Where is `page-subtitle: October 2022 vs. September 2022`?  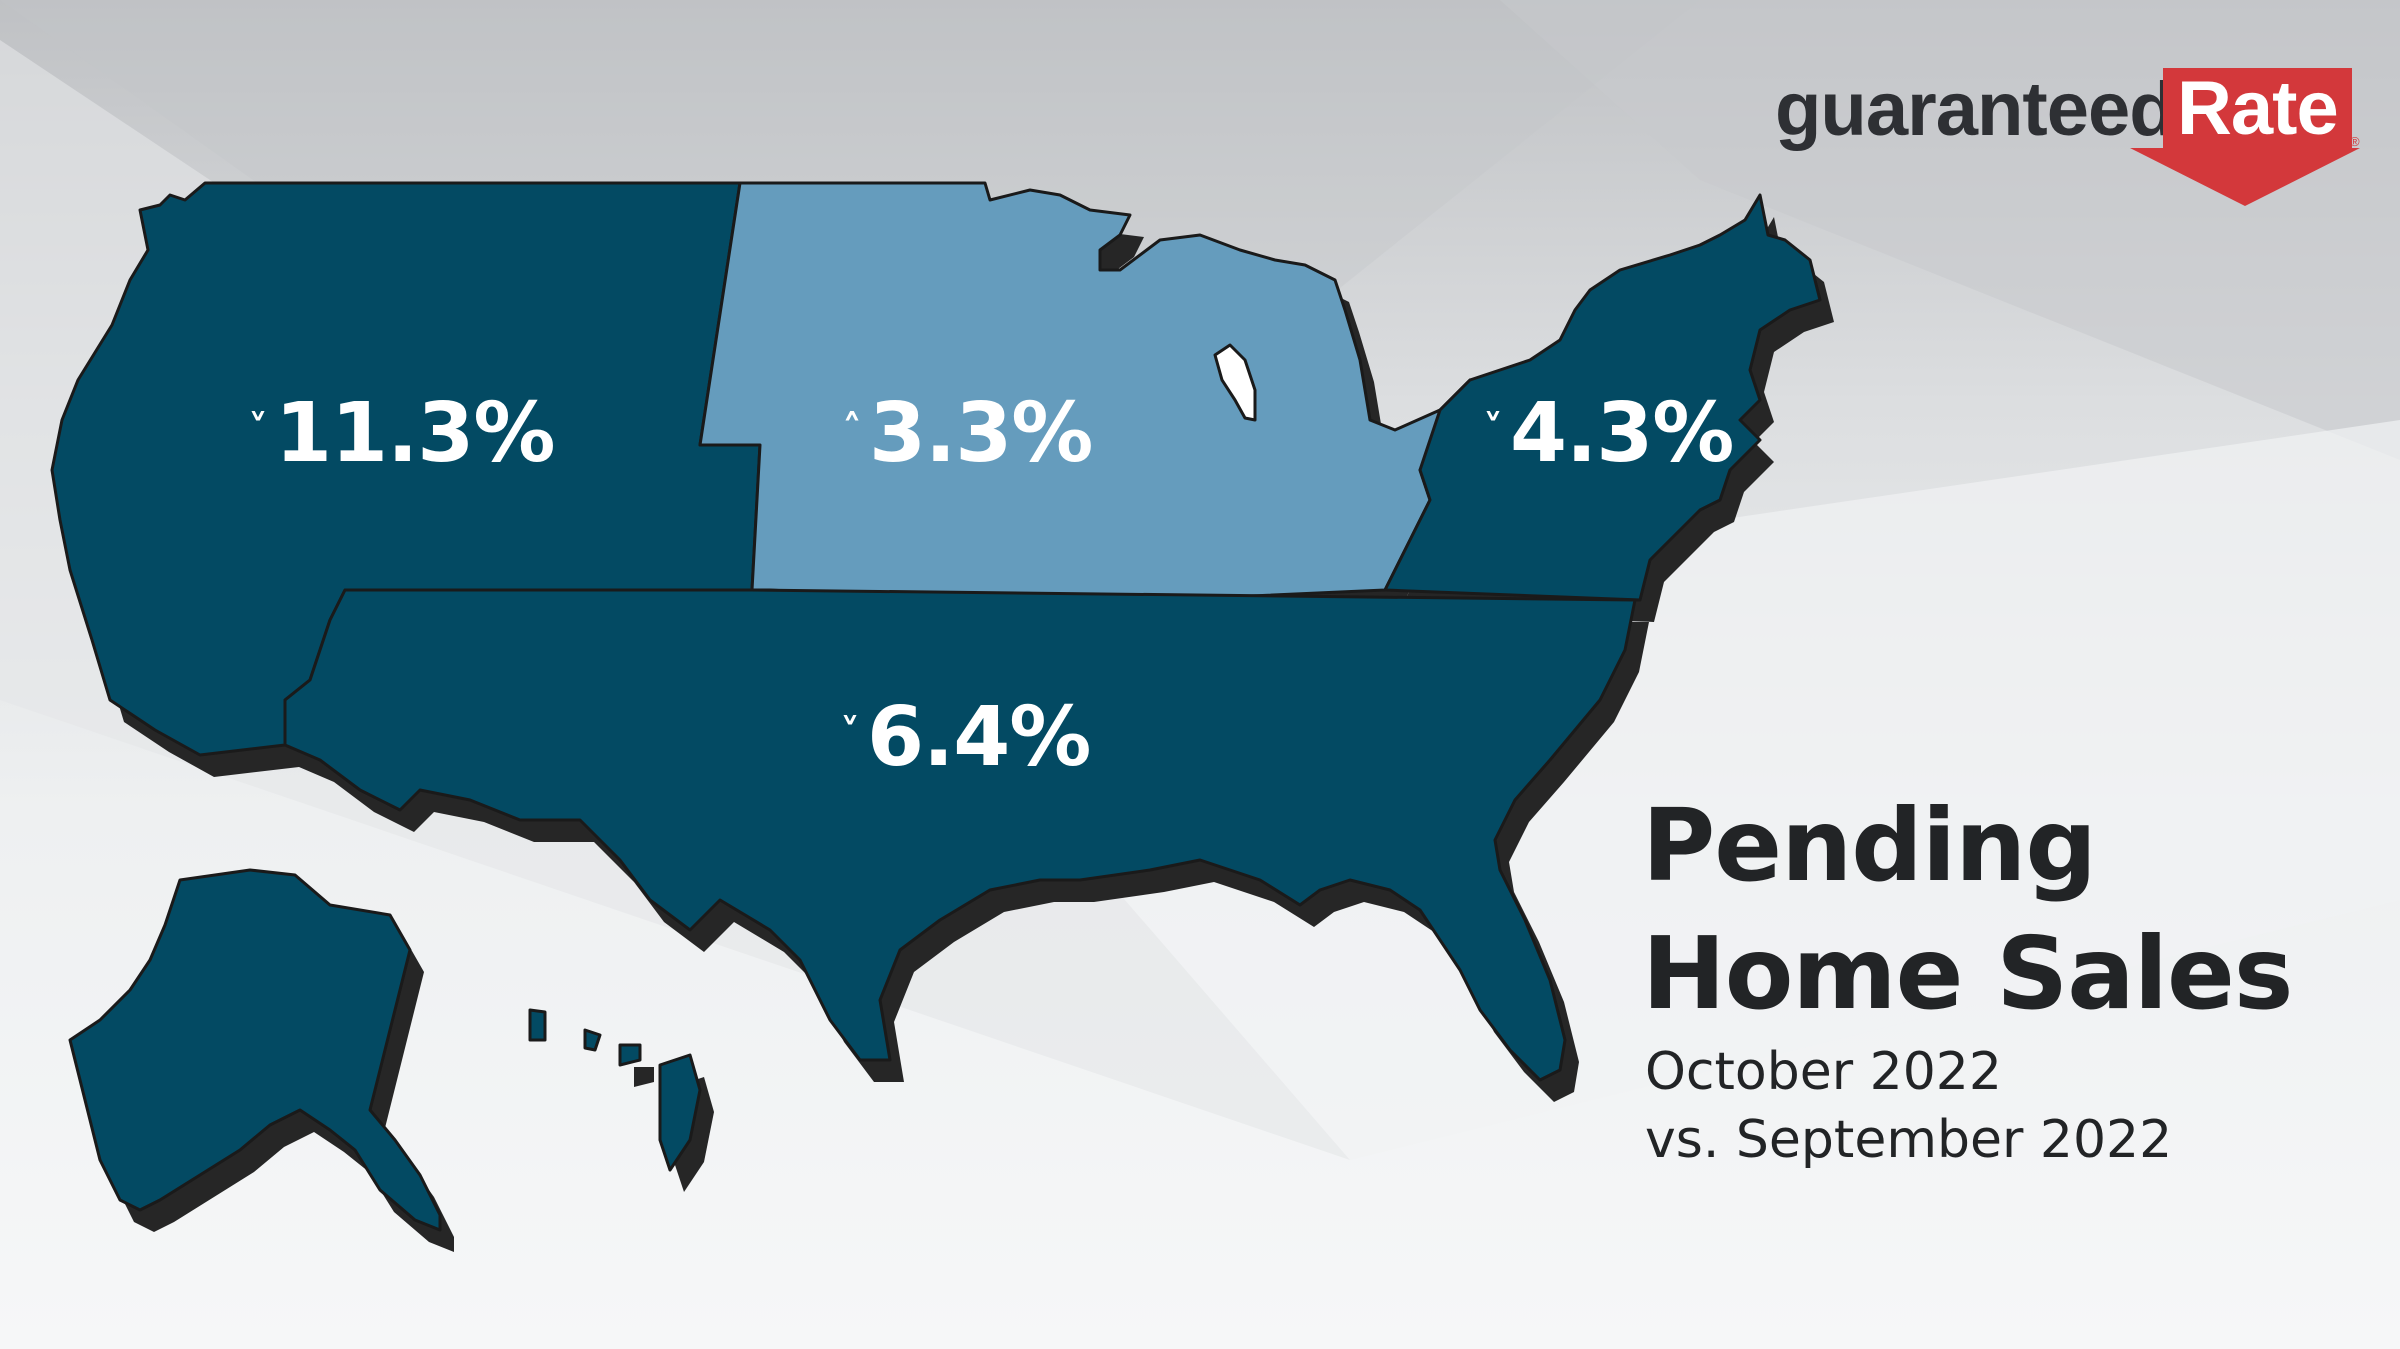
page-subtitle: October 2022 vs. September 2022 is located at coordinates (1908, 1106).